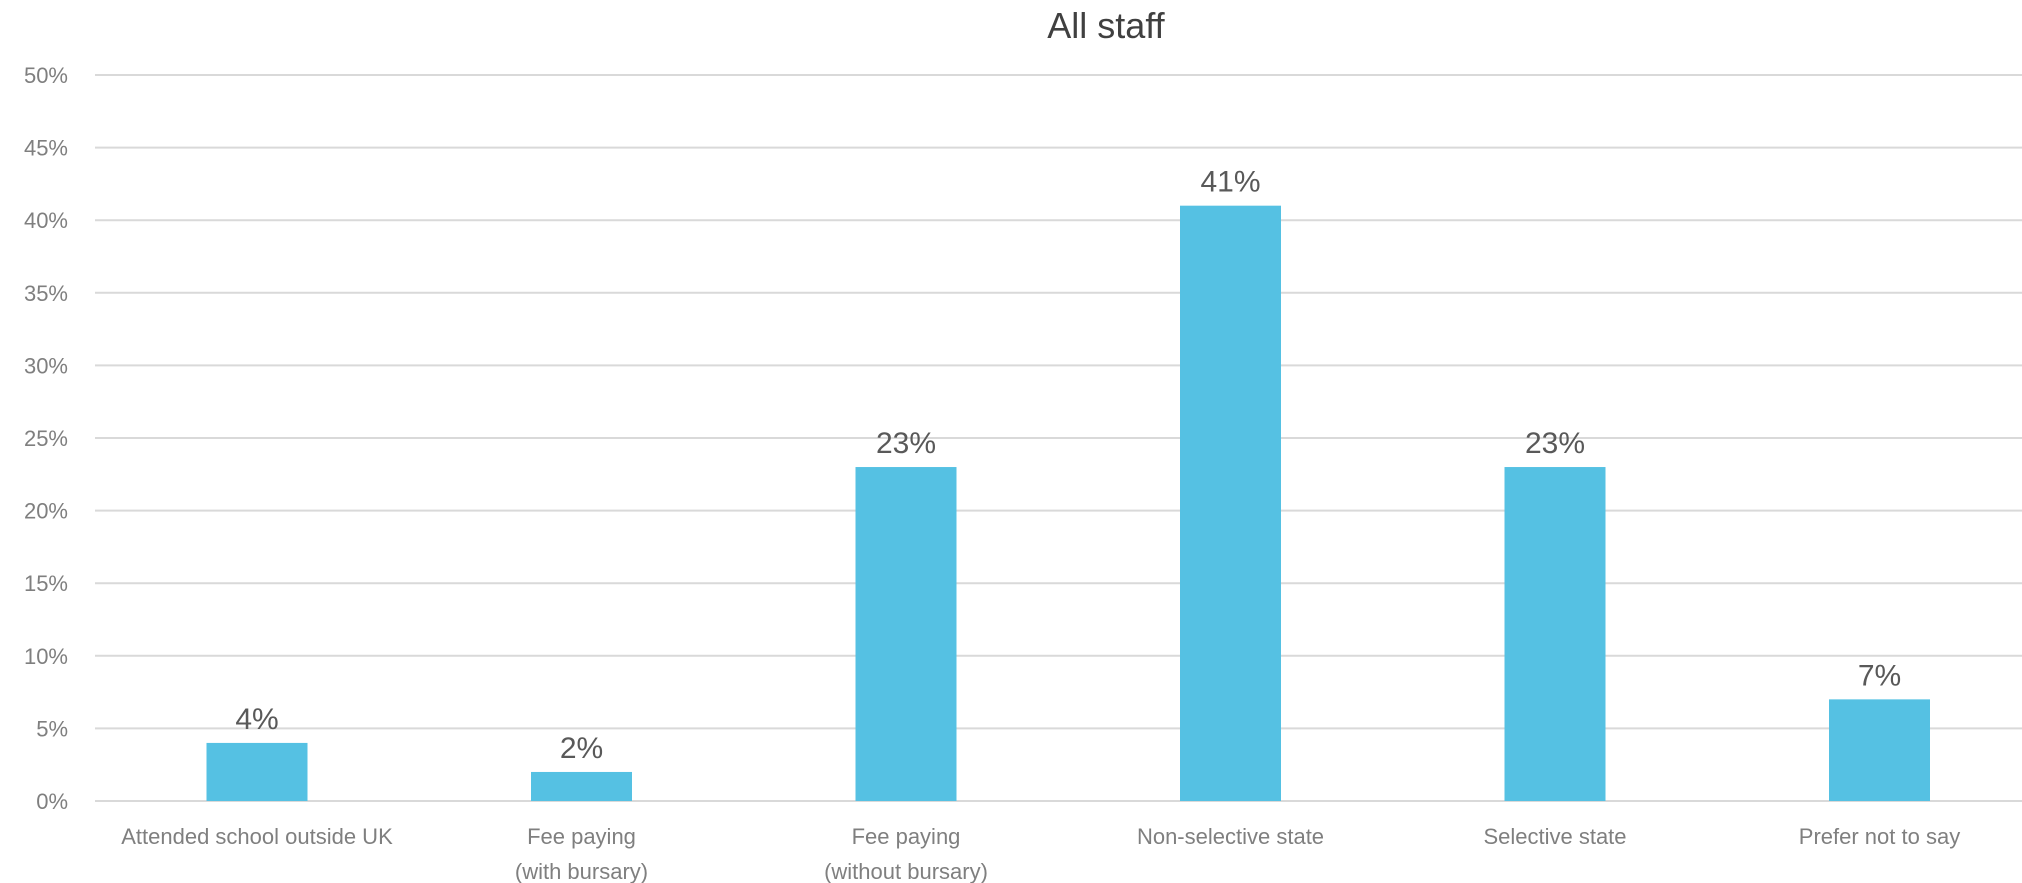 This screenshot has height=883, width=2022. I want to click on x-tick-label-line: (with bursary), so click(581, 871).